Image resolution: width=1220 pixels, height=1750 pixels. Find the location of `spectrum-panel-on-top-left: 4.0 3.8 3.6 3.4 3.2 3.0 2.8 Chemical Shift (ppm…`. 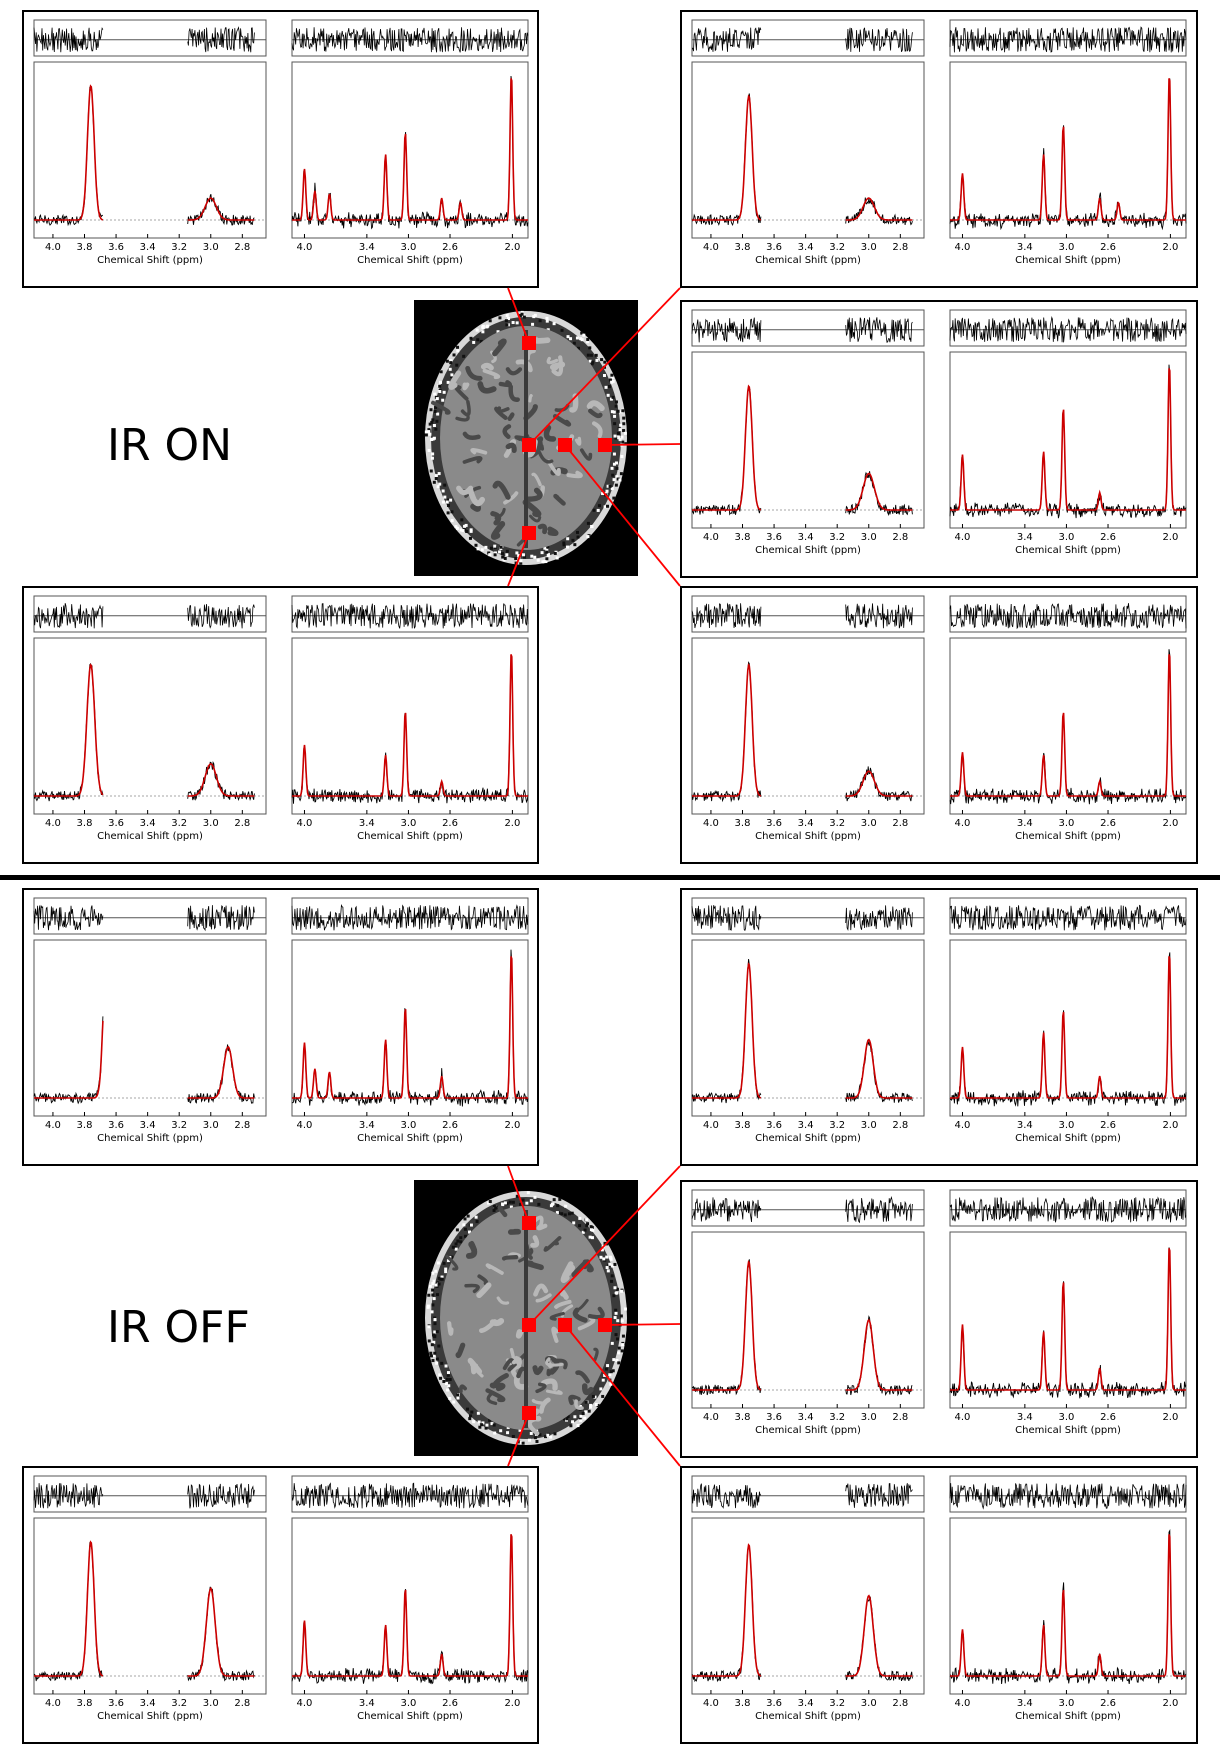

spectrum-panel-on-top-left: 4.0 3.8 3.6 3.4 3.2 3.0 2.8 Chemical Shift (ppm… is located at coordinates (280, 149).